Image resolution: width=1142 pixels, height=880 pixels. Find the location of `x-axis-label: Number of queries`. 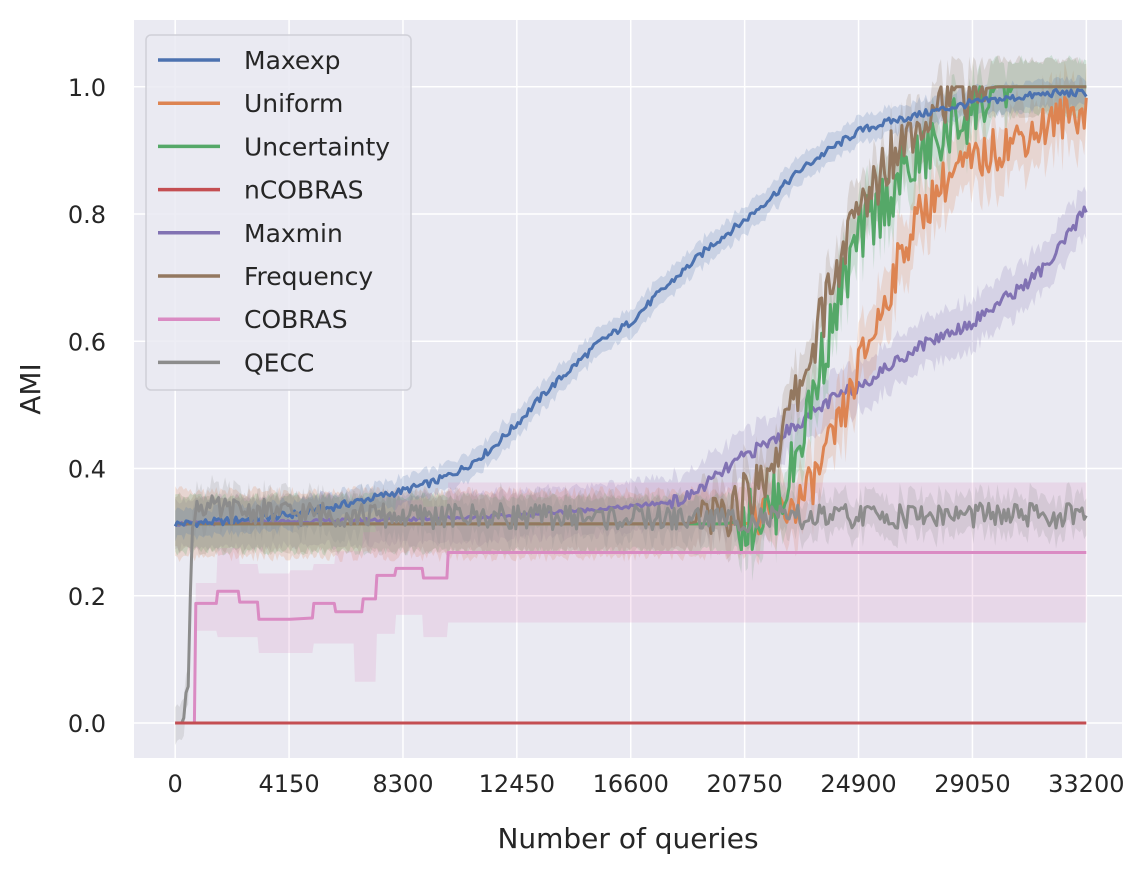

x-axis-label: Number of queries is located at coordinates (627, 838).